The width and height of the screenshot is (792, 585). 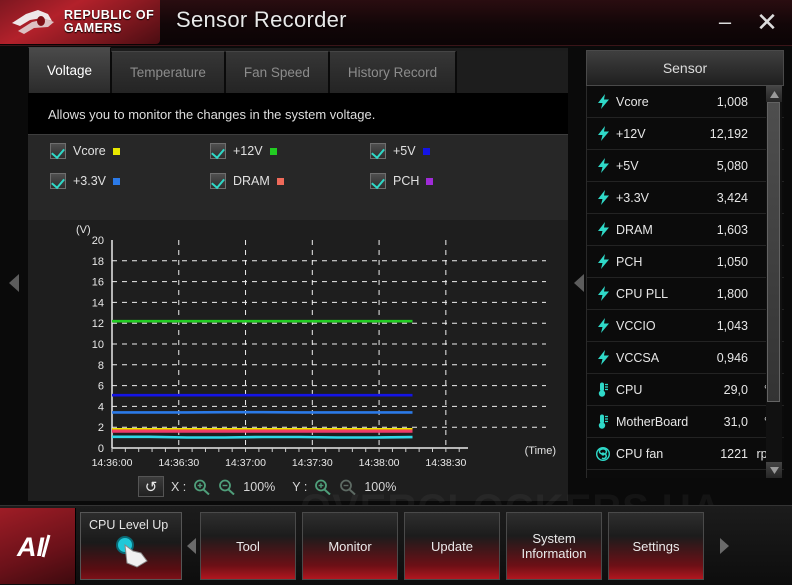 I want to click on sensor-name: CPU PLL, so click(x=642, y=293).